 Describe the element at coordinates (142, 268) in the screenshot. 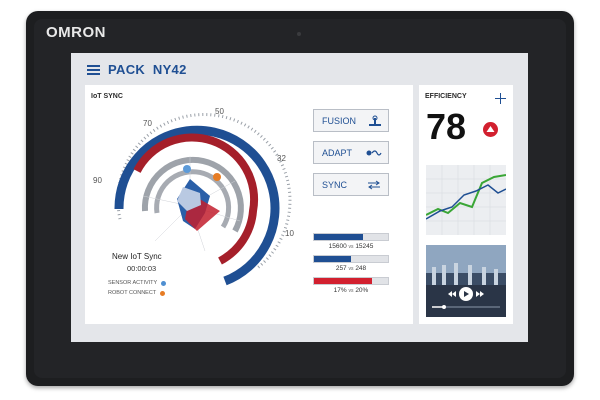

I see `sync-time: 00:00:03` at that location.